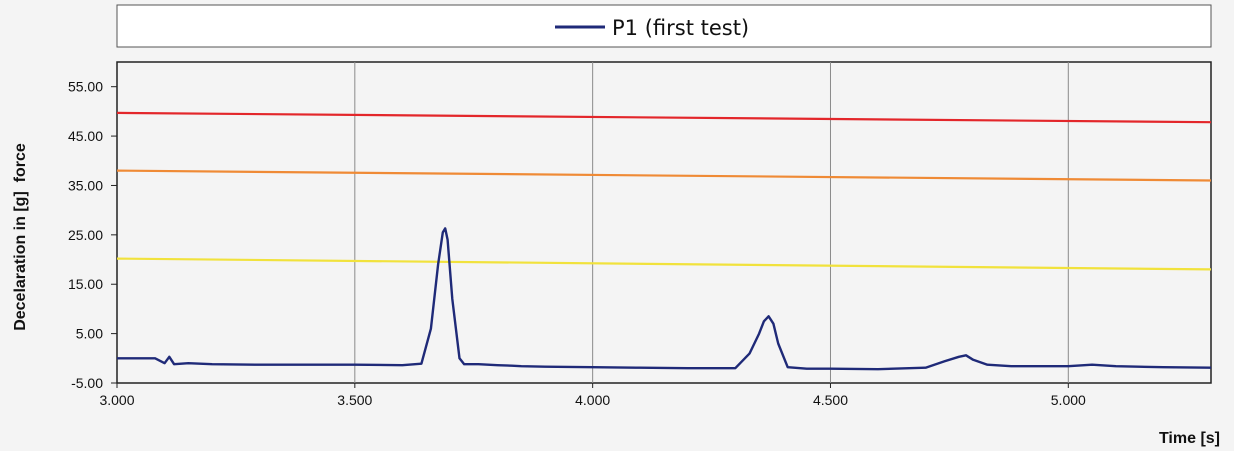  I want to click on y-axis-ticks: -5.00 5.00 15.00 25.00 35.00 45.00 55.00, so click(92, 235).